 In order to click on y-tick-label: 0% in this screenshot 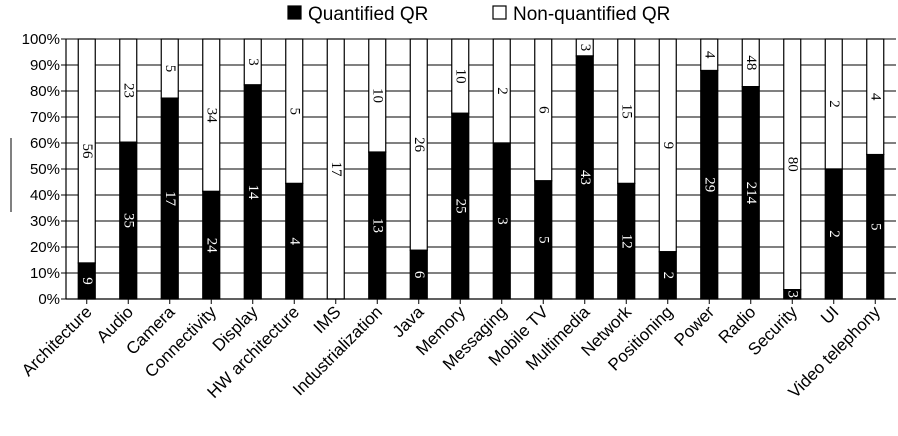, I will do `click(49, 299)`.